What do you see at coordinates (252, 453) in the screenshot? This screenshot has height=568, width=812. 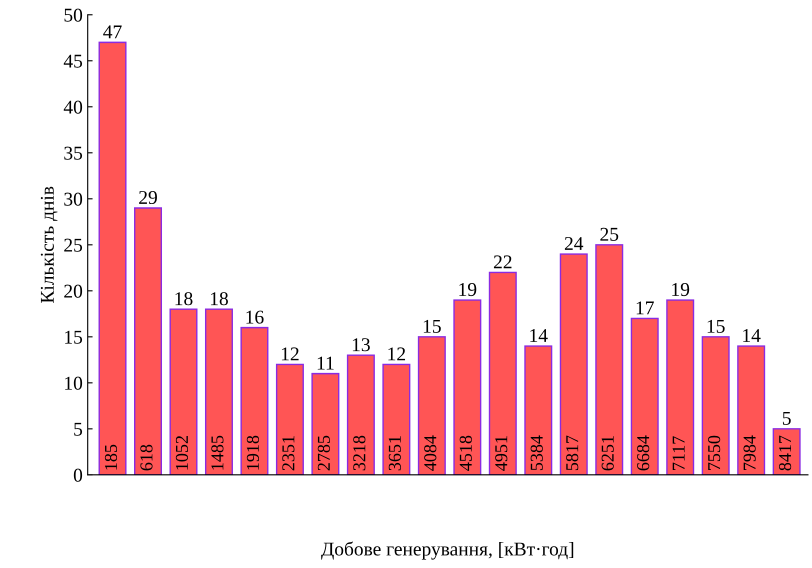 I see `x-tick-label: 1918` at bounding box center [252, 453].